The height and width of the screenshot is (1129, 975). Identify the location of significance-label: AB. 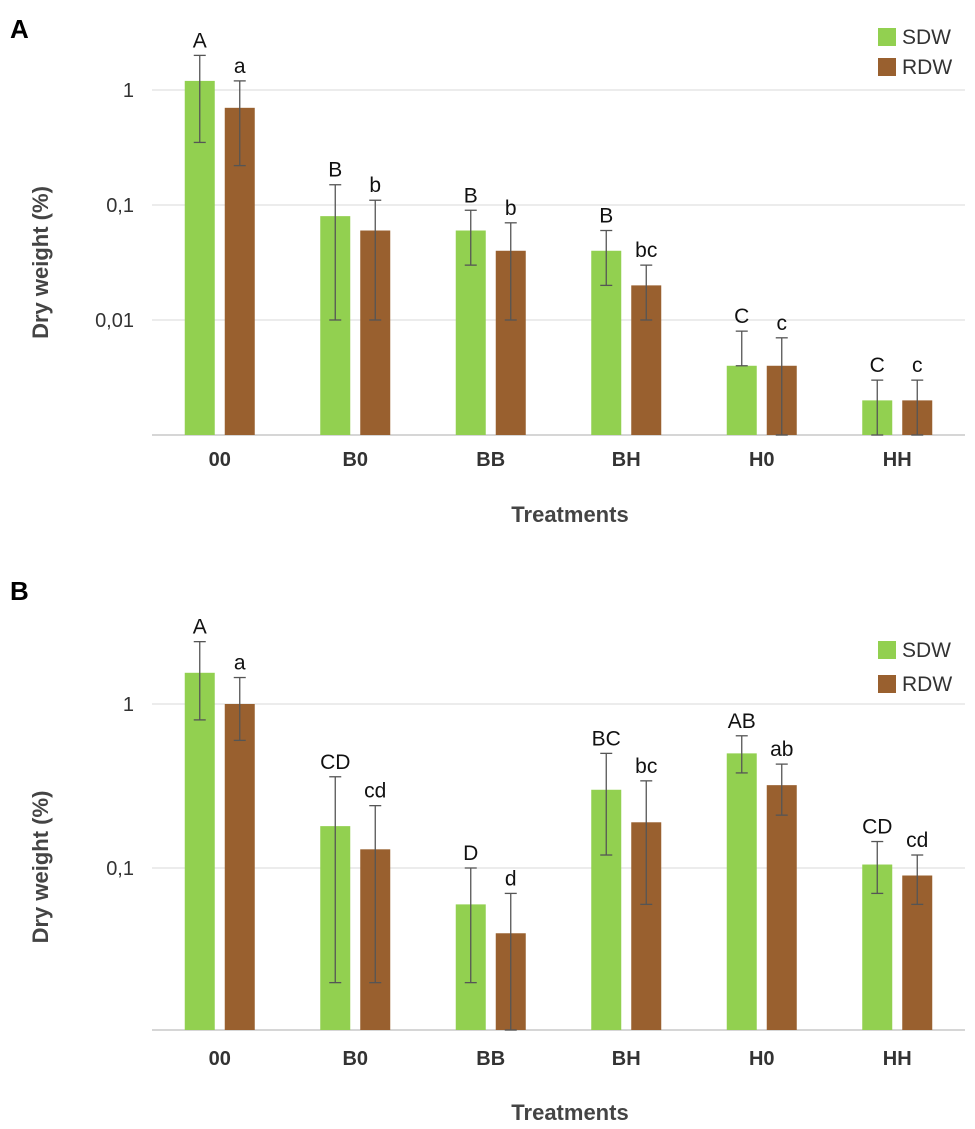
(742, 721).